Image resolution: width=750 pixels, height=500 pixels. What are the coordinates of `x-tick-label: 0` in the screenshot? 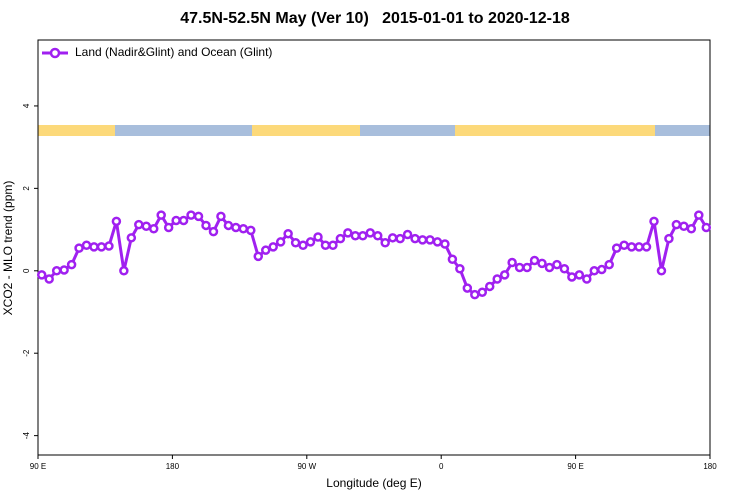 It's located at (441, 466).